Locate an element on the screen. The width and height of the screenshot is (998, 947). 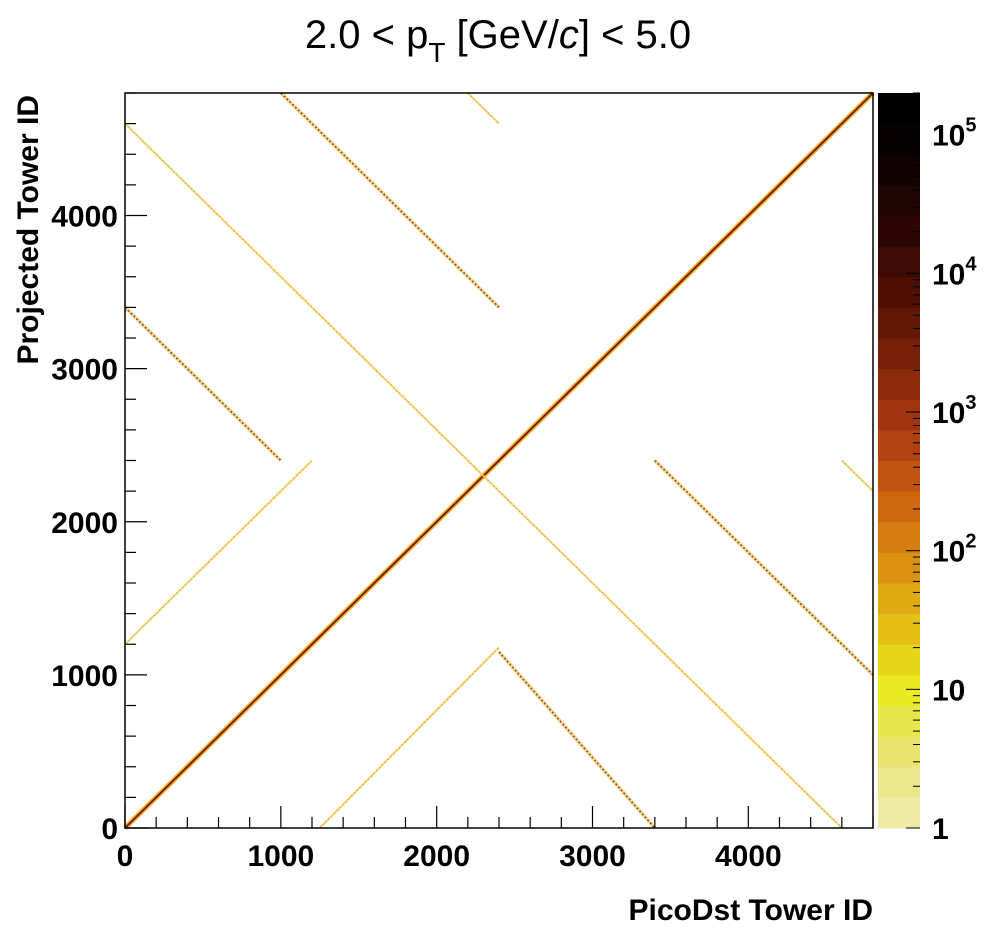
colorbar-tick-label: 10² is located at coordinates (954, 550).